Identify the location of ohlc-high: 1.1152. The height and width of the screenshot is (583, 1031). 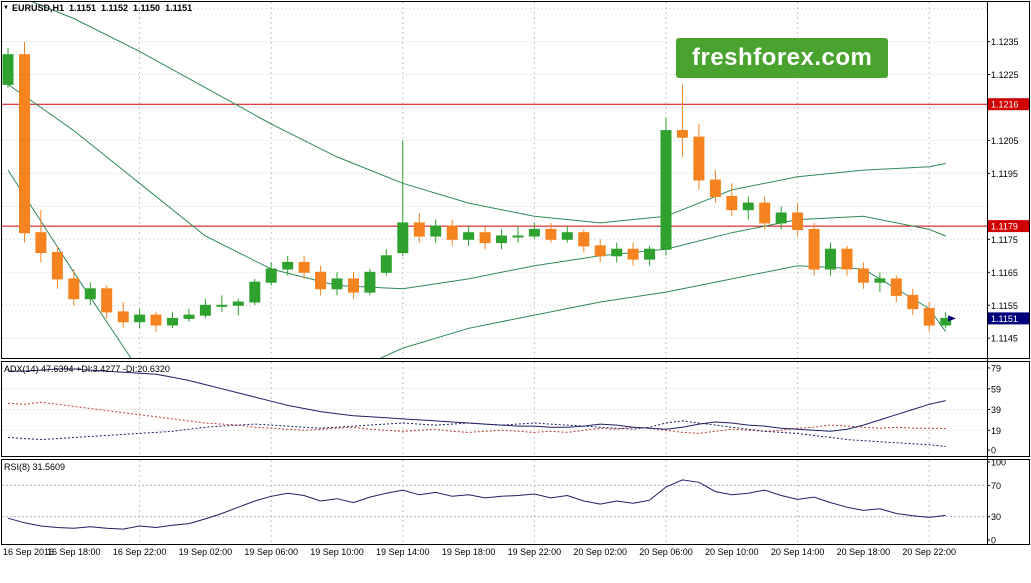
(115, 8).